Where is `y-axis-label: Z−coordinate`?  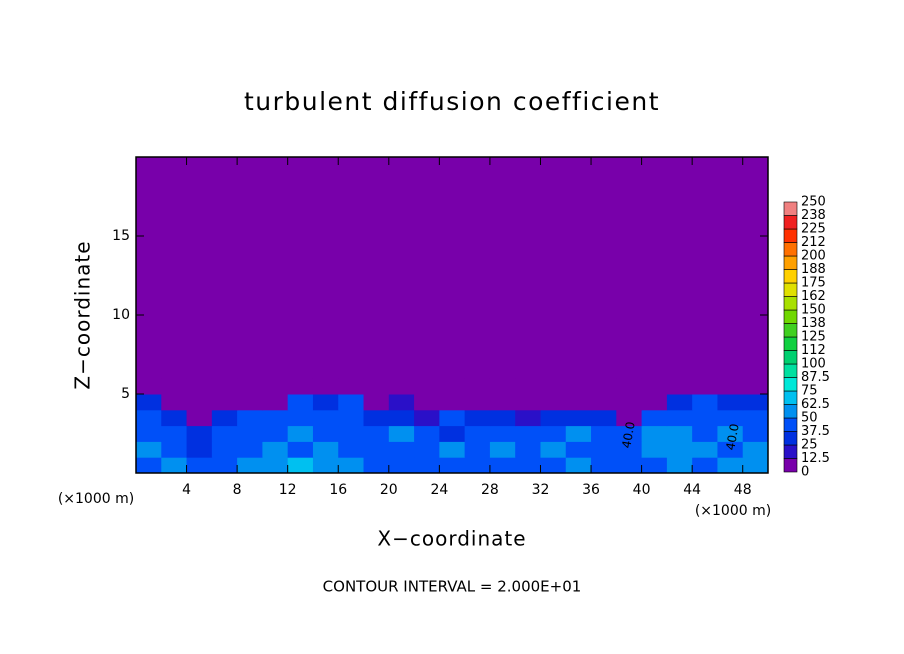 y-axis-label: Z−coordinate is located at coordinates (83, 314).